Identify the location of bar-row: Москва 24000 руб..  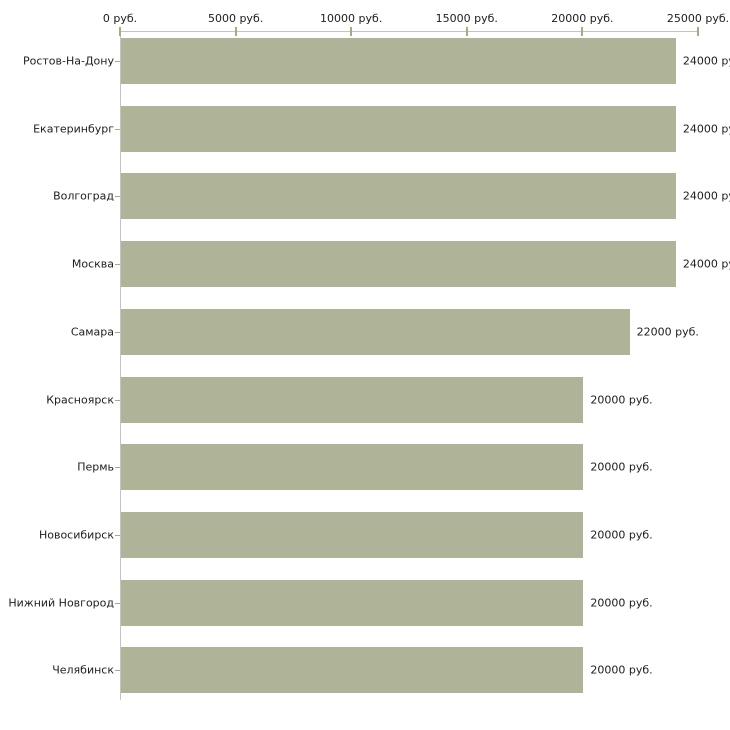
(365, 264).